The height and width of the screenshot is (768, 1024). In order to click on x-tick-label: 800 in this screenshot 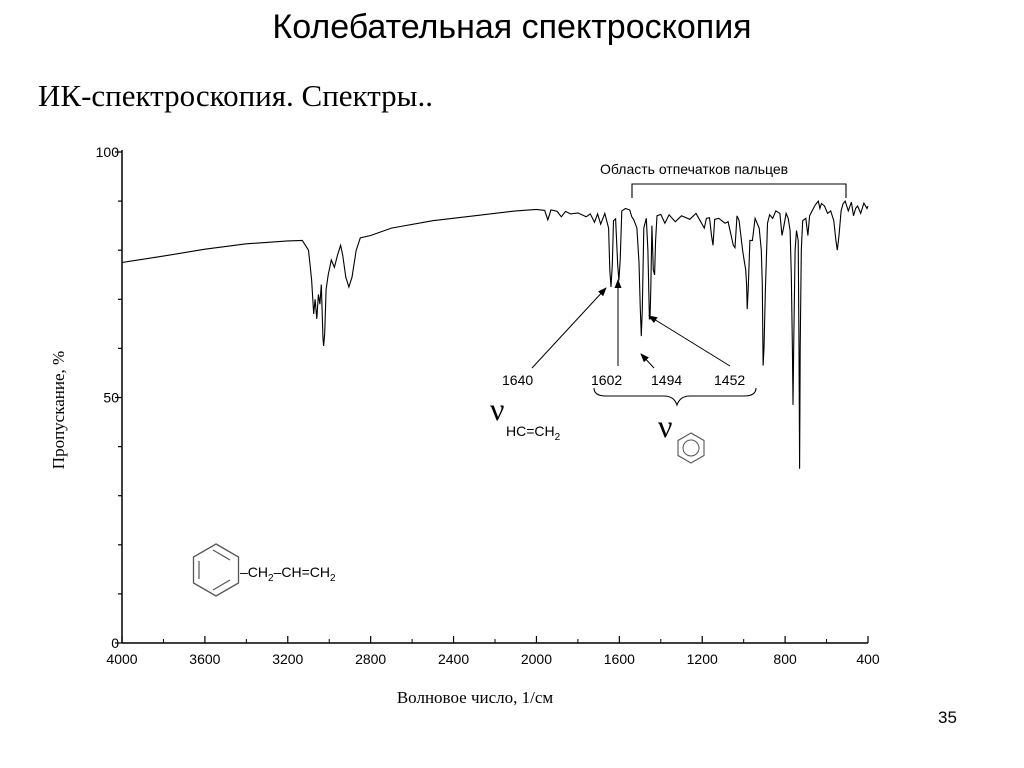, I will do `click(785, 659)`.